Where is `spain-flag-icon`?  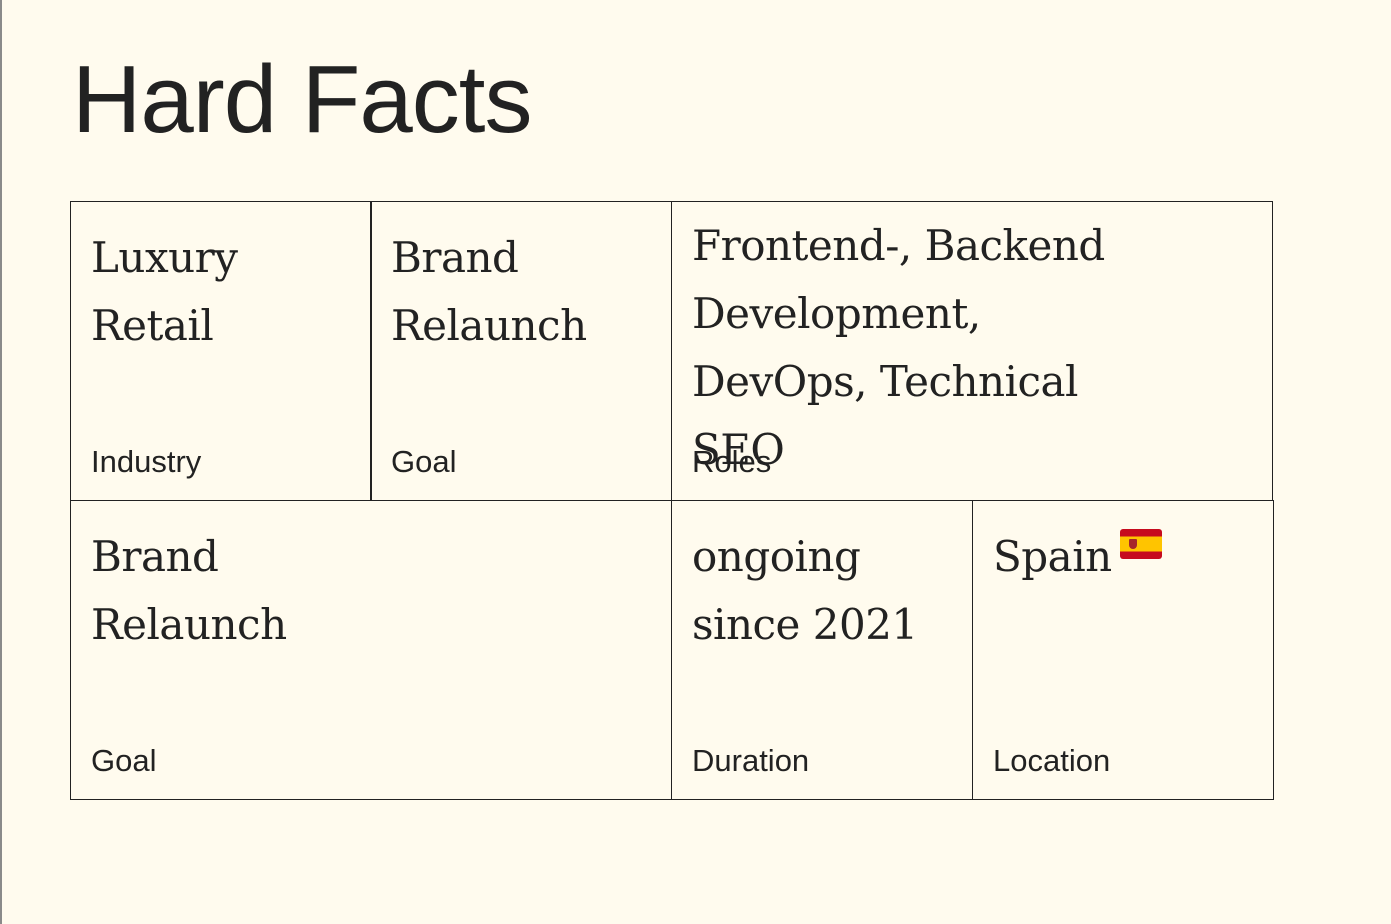
spain-flag-icon is located at coordinates (1140, 544).